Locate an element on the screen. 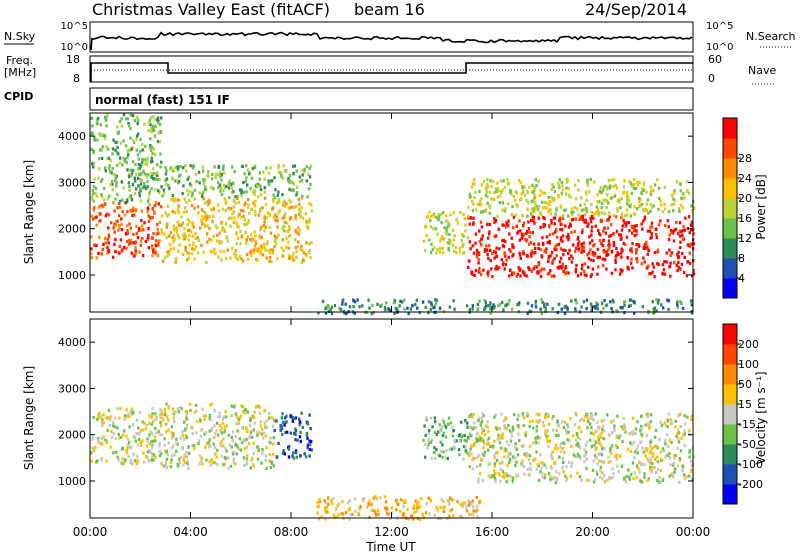  freq-unit-label: [MHz] is located at coordinates (20, 72).